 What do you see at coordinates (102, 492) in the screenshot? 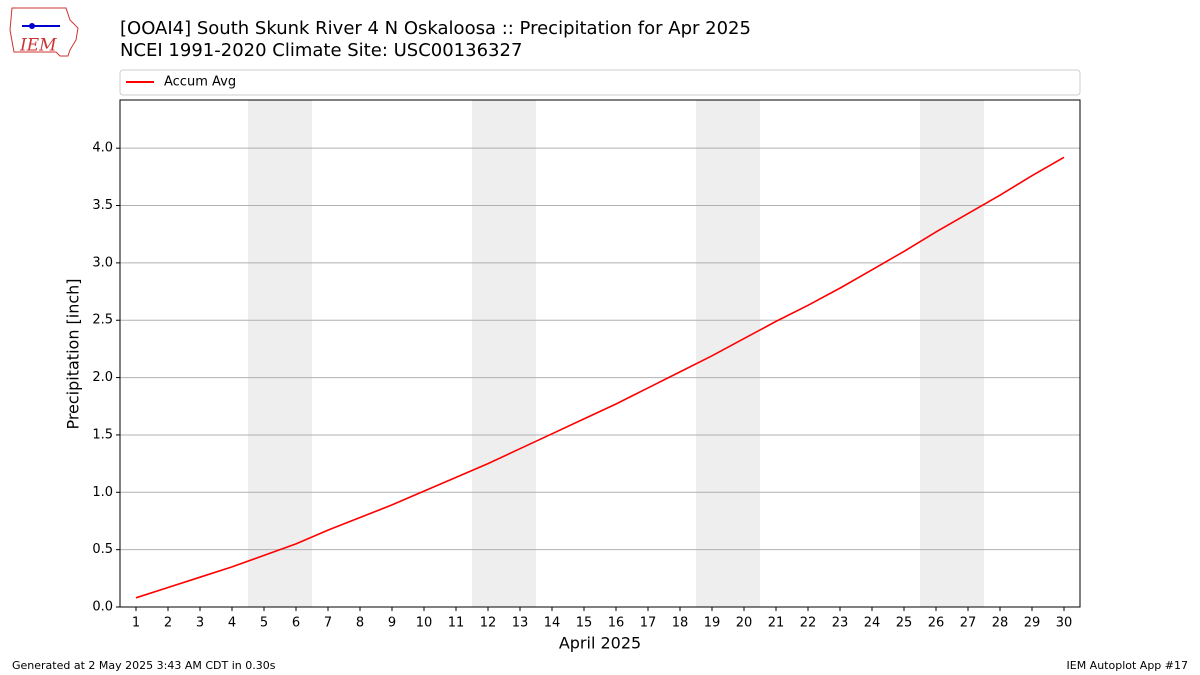
I see `y-tick-label: 1.0` at bounding box center [102, 492].